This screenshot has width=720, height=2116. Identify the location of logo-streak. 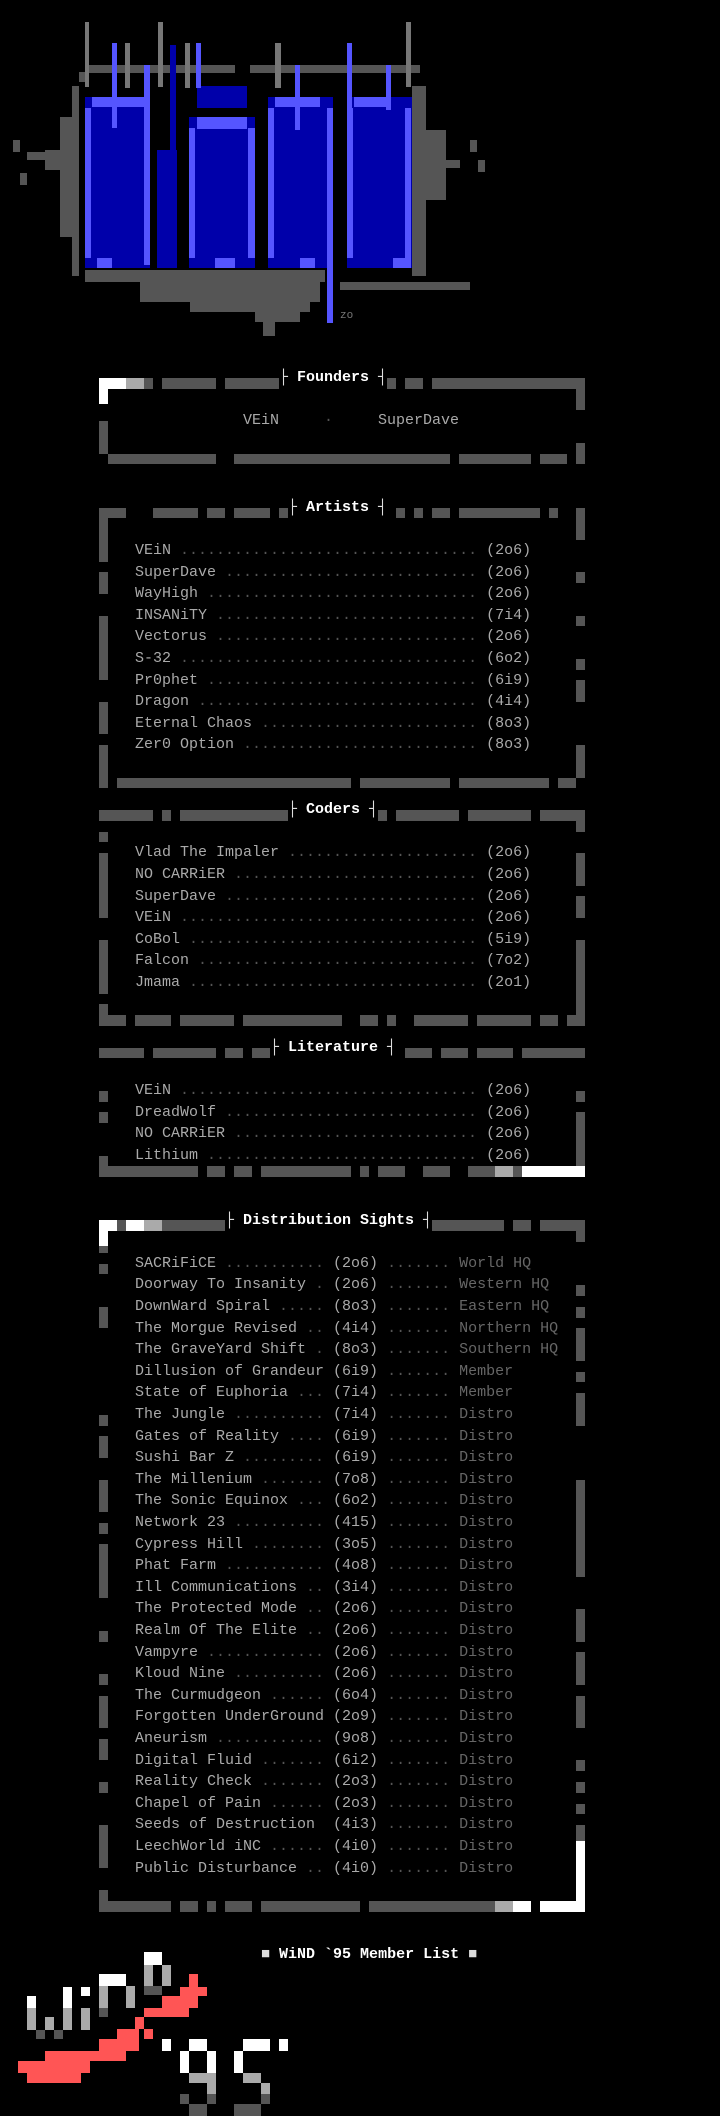
(193, 1980).